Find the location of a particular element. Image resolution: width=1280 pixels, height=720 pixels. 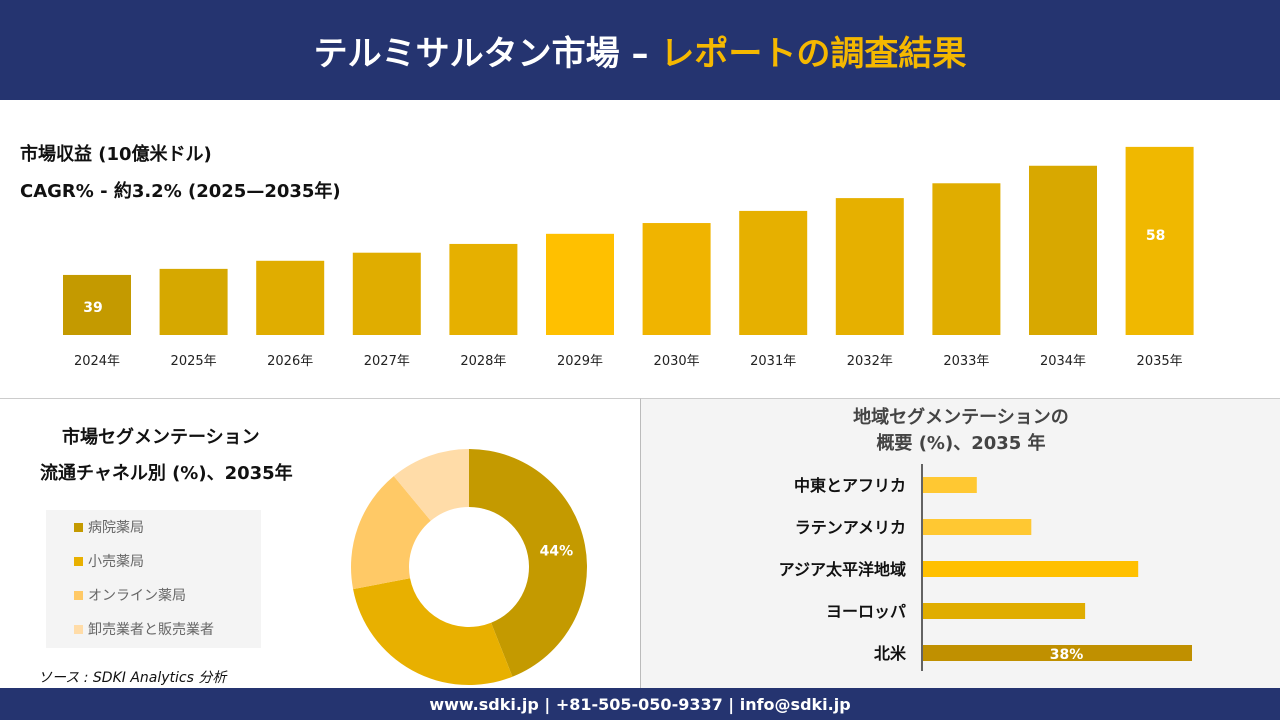

legend-label: 病院薬局 is located at coordinates (116, 528).